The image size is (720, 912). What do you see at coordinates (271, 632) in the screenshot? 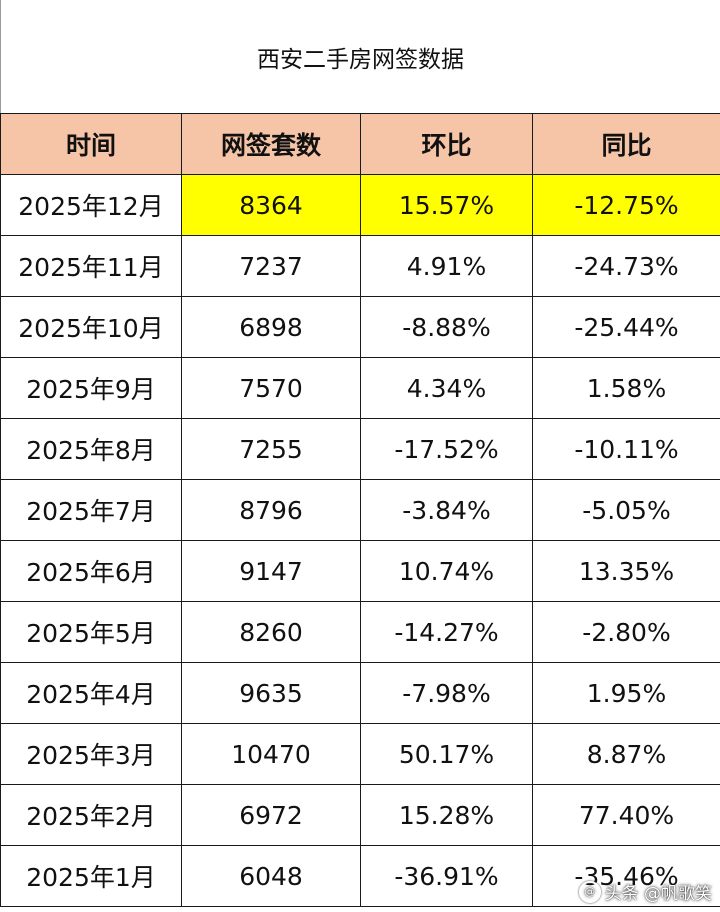
I see `cell-count: 8260` at bounding box center [271, 632].